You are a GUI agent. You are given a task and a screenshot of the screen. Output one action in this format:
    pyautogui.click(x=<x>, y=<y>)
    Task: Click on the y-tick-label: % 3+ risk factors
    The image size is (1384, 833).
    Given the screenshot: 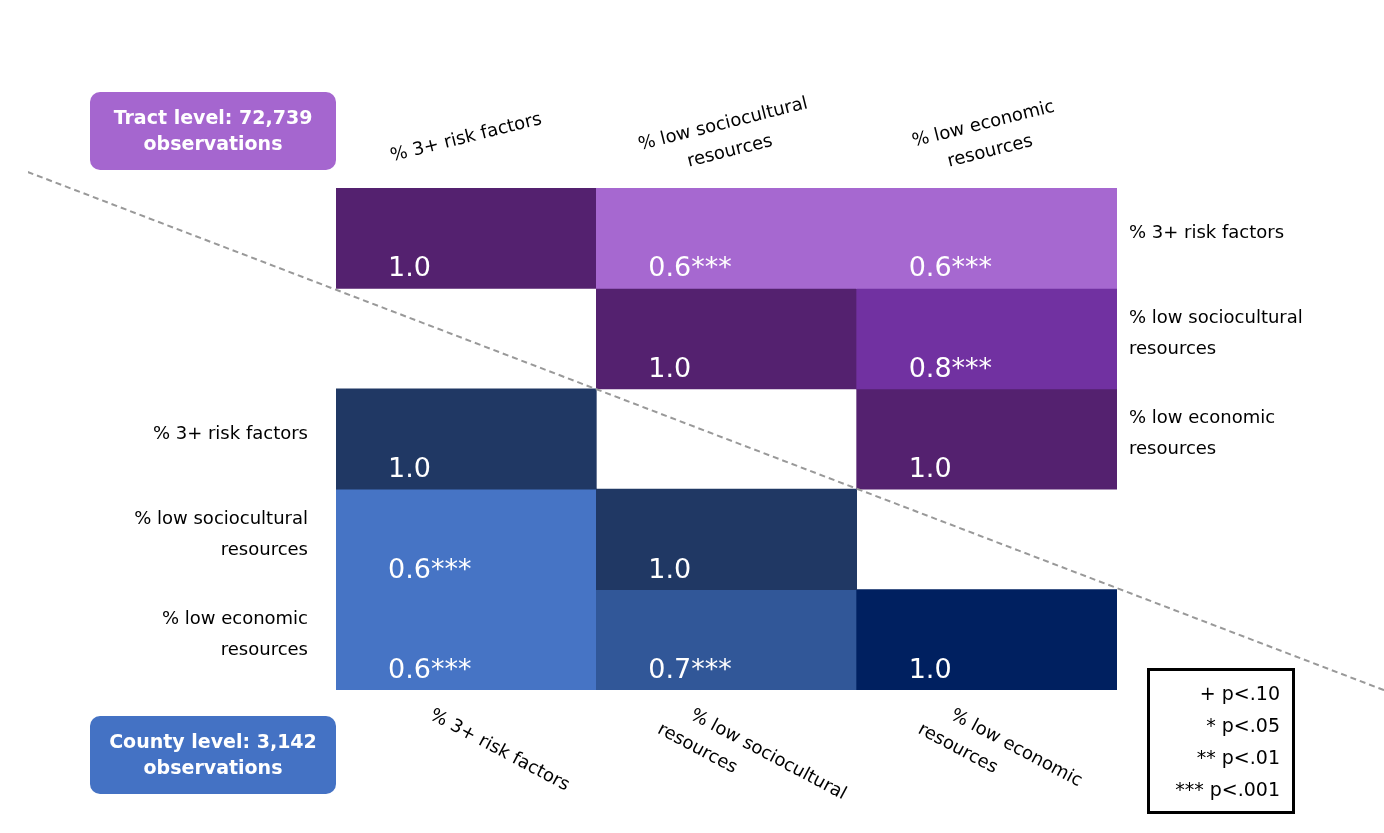 What is the action you would take?
    pyautogui.click(x=230, y=432)
    